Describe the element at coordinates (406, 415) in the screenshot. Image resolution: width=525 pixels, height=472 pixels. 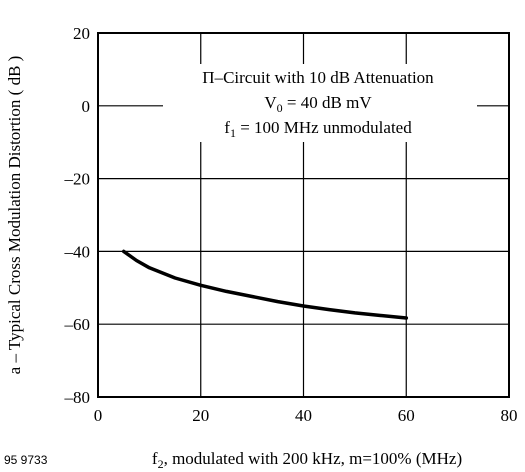
I see `x-tick-label: 60` at that location.